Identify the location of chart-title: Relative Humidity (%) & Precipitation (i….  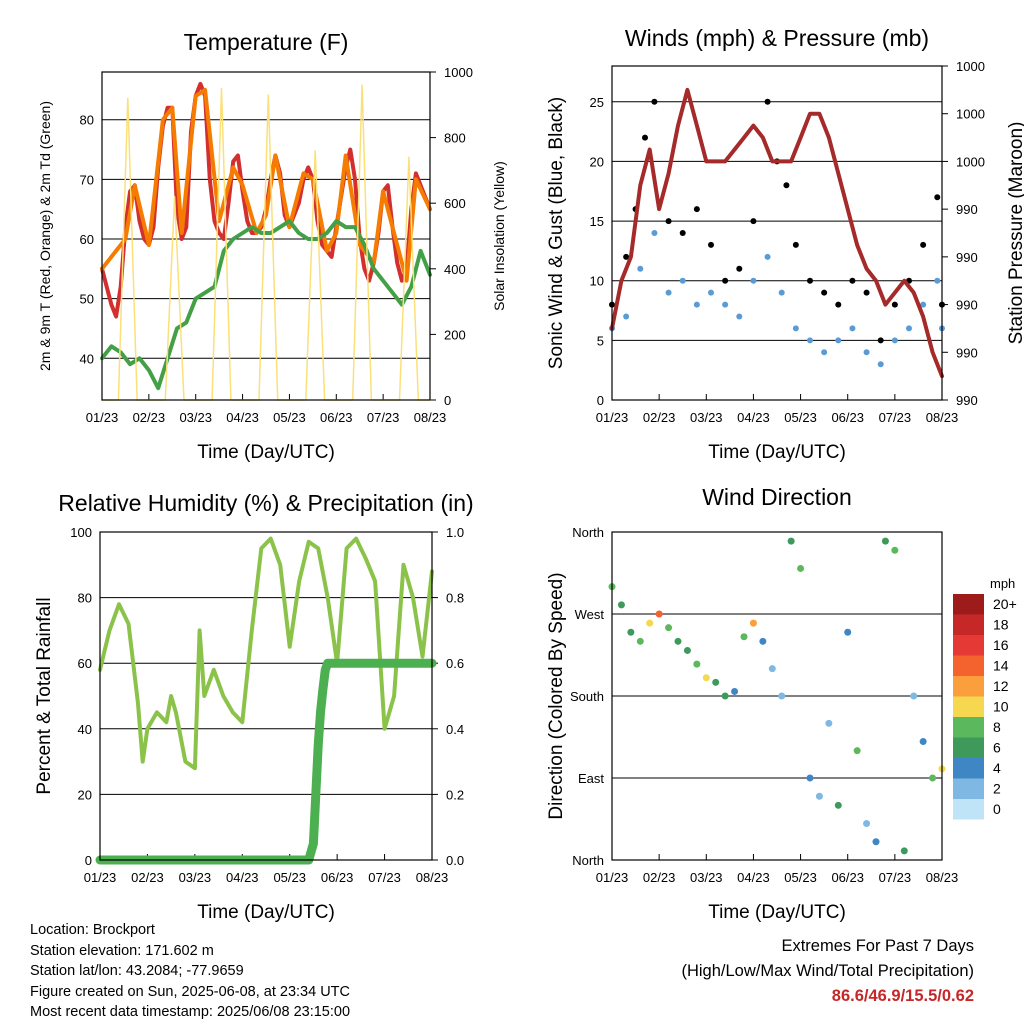
(265, 503).